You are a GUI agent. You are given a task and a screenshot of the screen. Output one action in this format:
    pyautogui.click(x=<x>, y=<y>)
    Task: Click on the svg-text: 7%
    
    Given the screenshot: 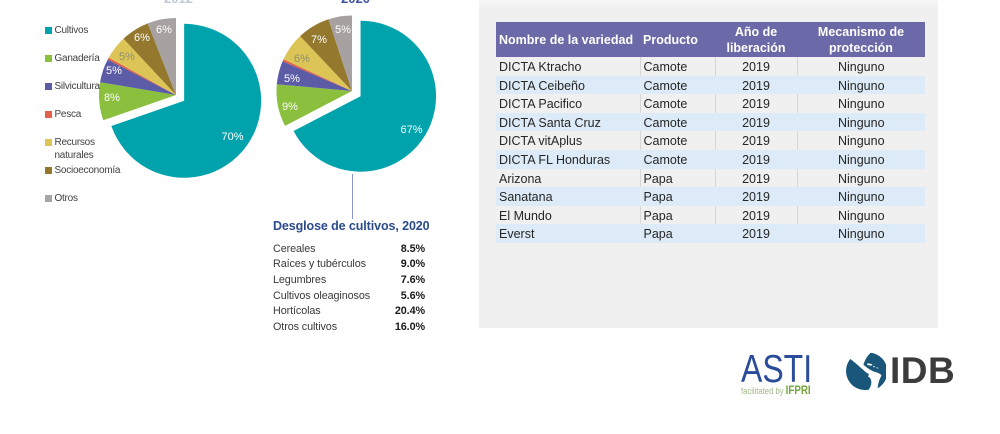 What is the action you would take?
    pyautogui.click(x=319, y=40)
    